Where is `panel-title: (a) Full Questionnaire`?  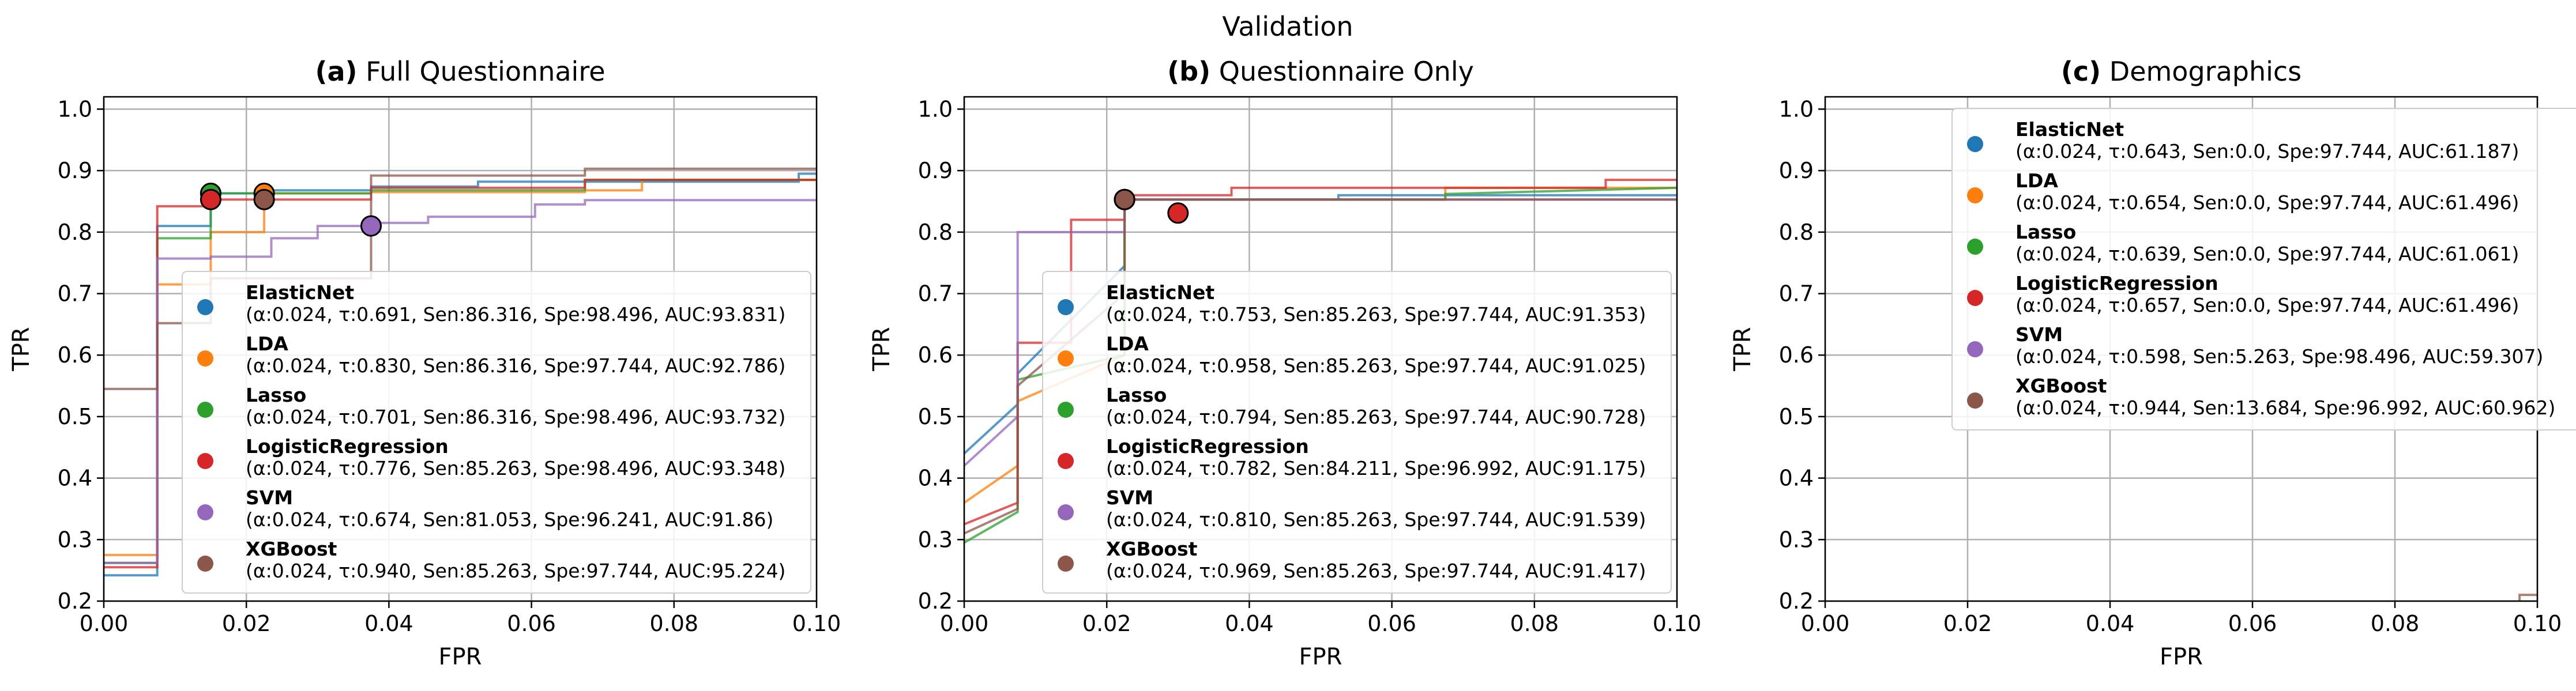
panel-title: (a) Full Questionnaire is located at coordinates (460, 72).